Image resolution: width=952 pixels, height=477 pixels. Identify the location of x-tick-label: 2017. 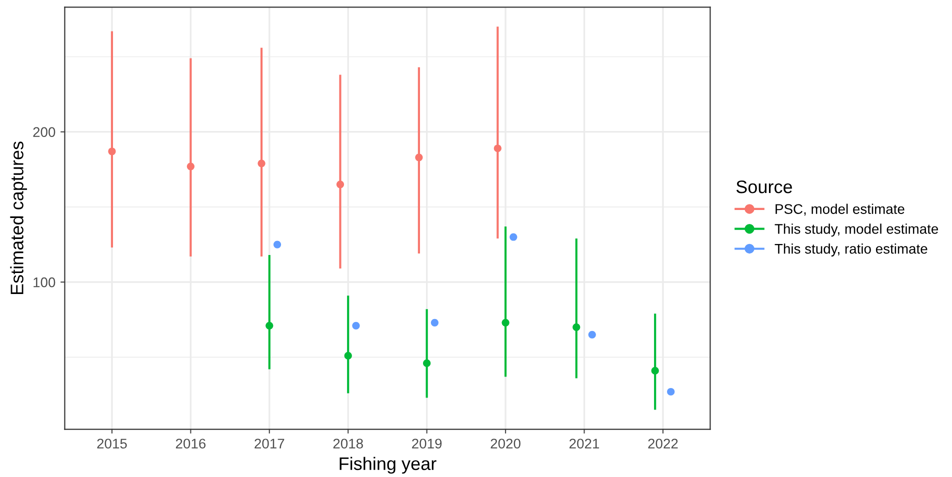
(269, 443).